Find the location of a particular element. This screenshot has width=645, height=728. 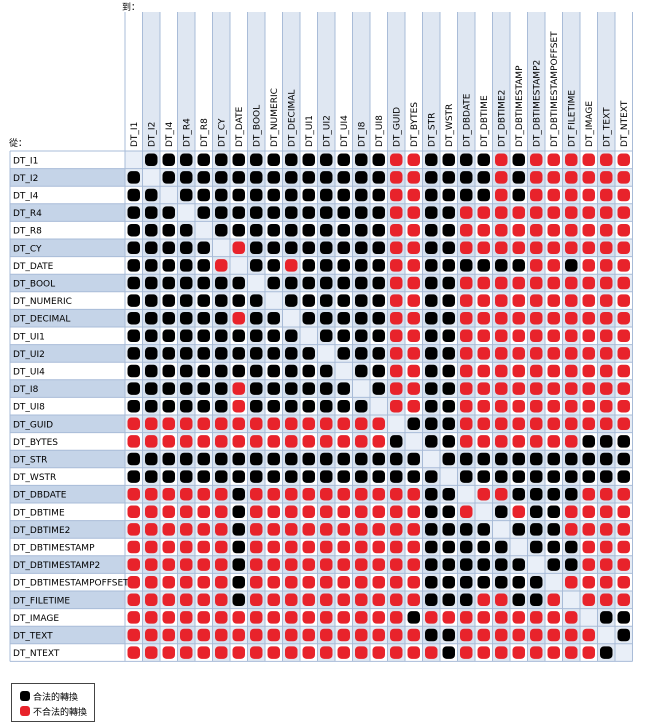

row-header-dt_decimal: DT_DECIMAL is located at coordinates (41, 320).